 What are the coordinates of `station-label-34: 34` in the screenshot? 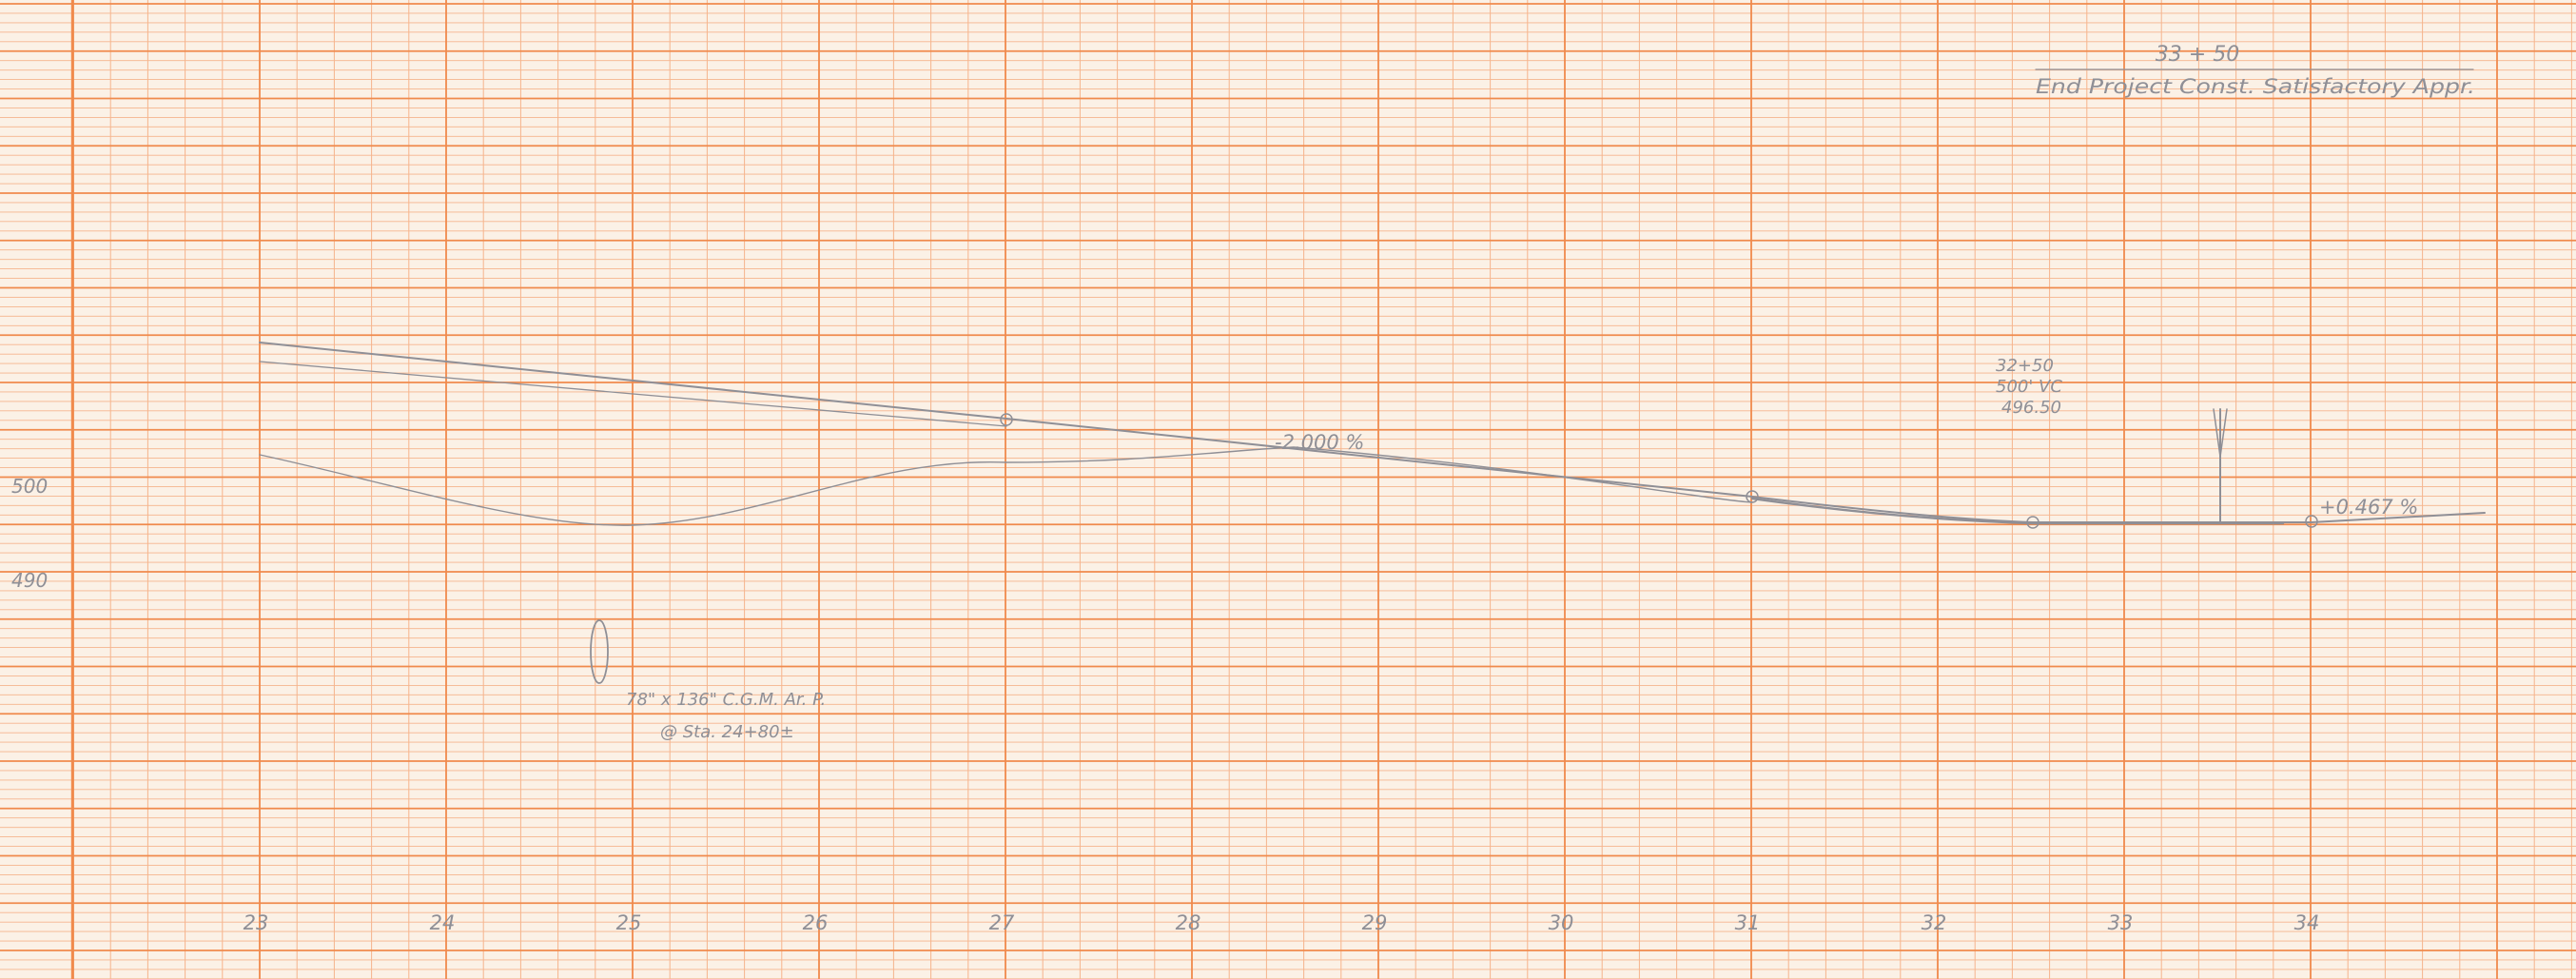 It's located at (2307, 923).